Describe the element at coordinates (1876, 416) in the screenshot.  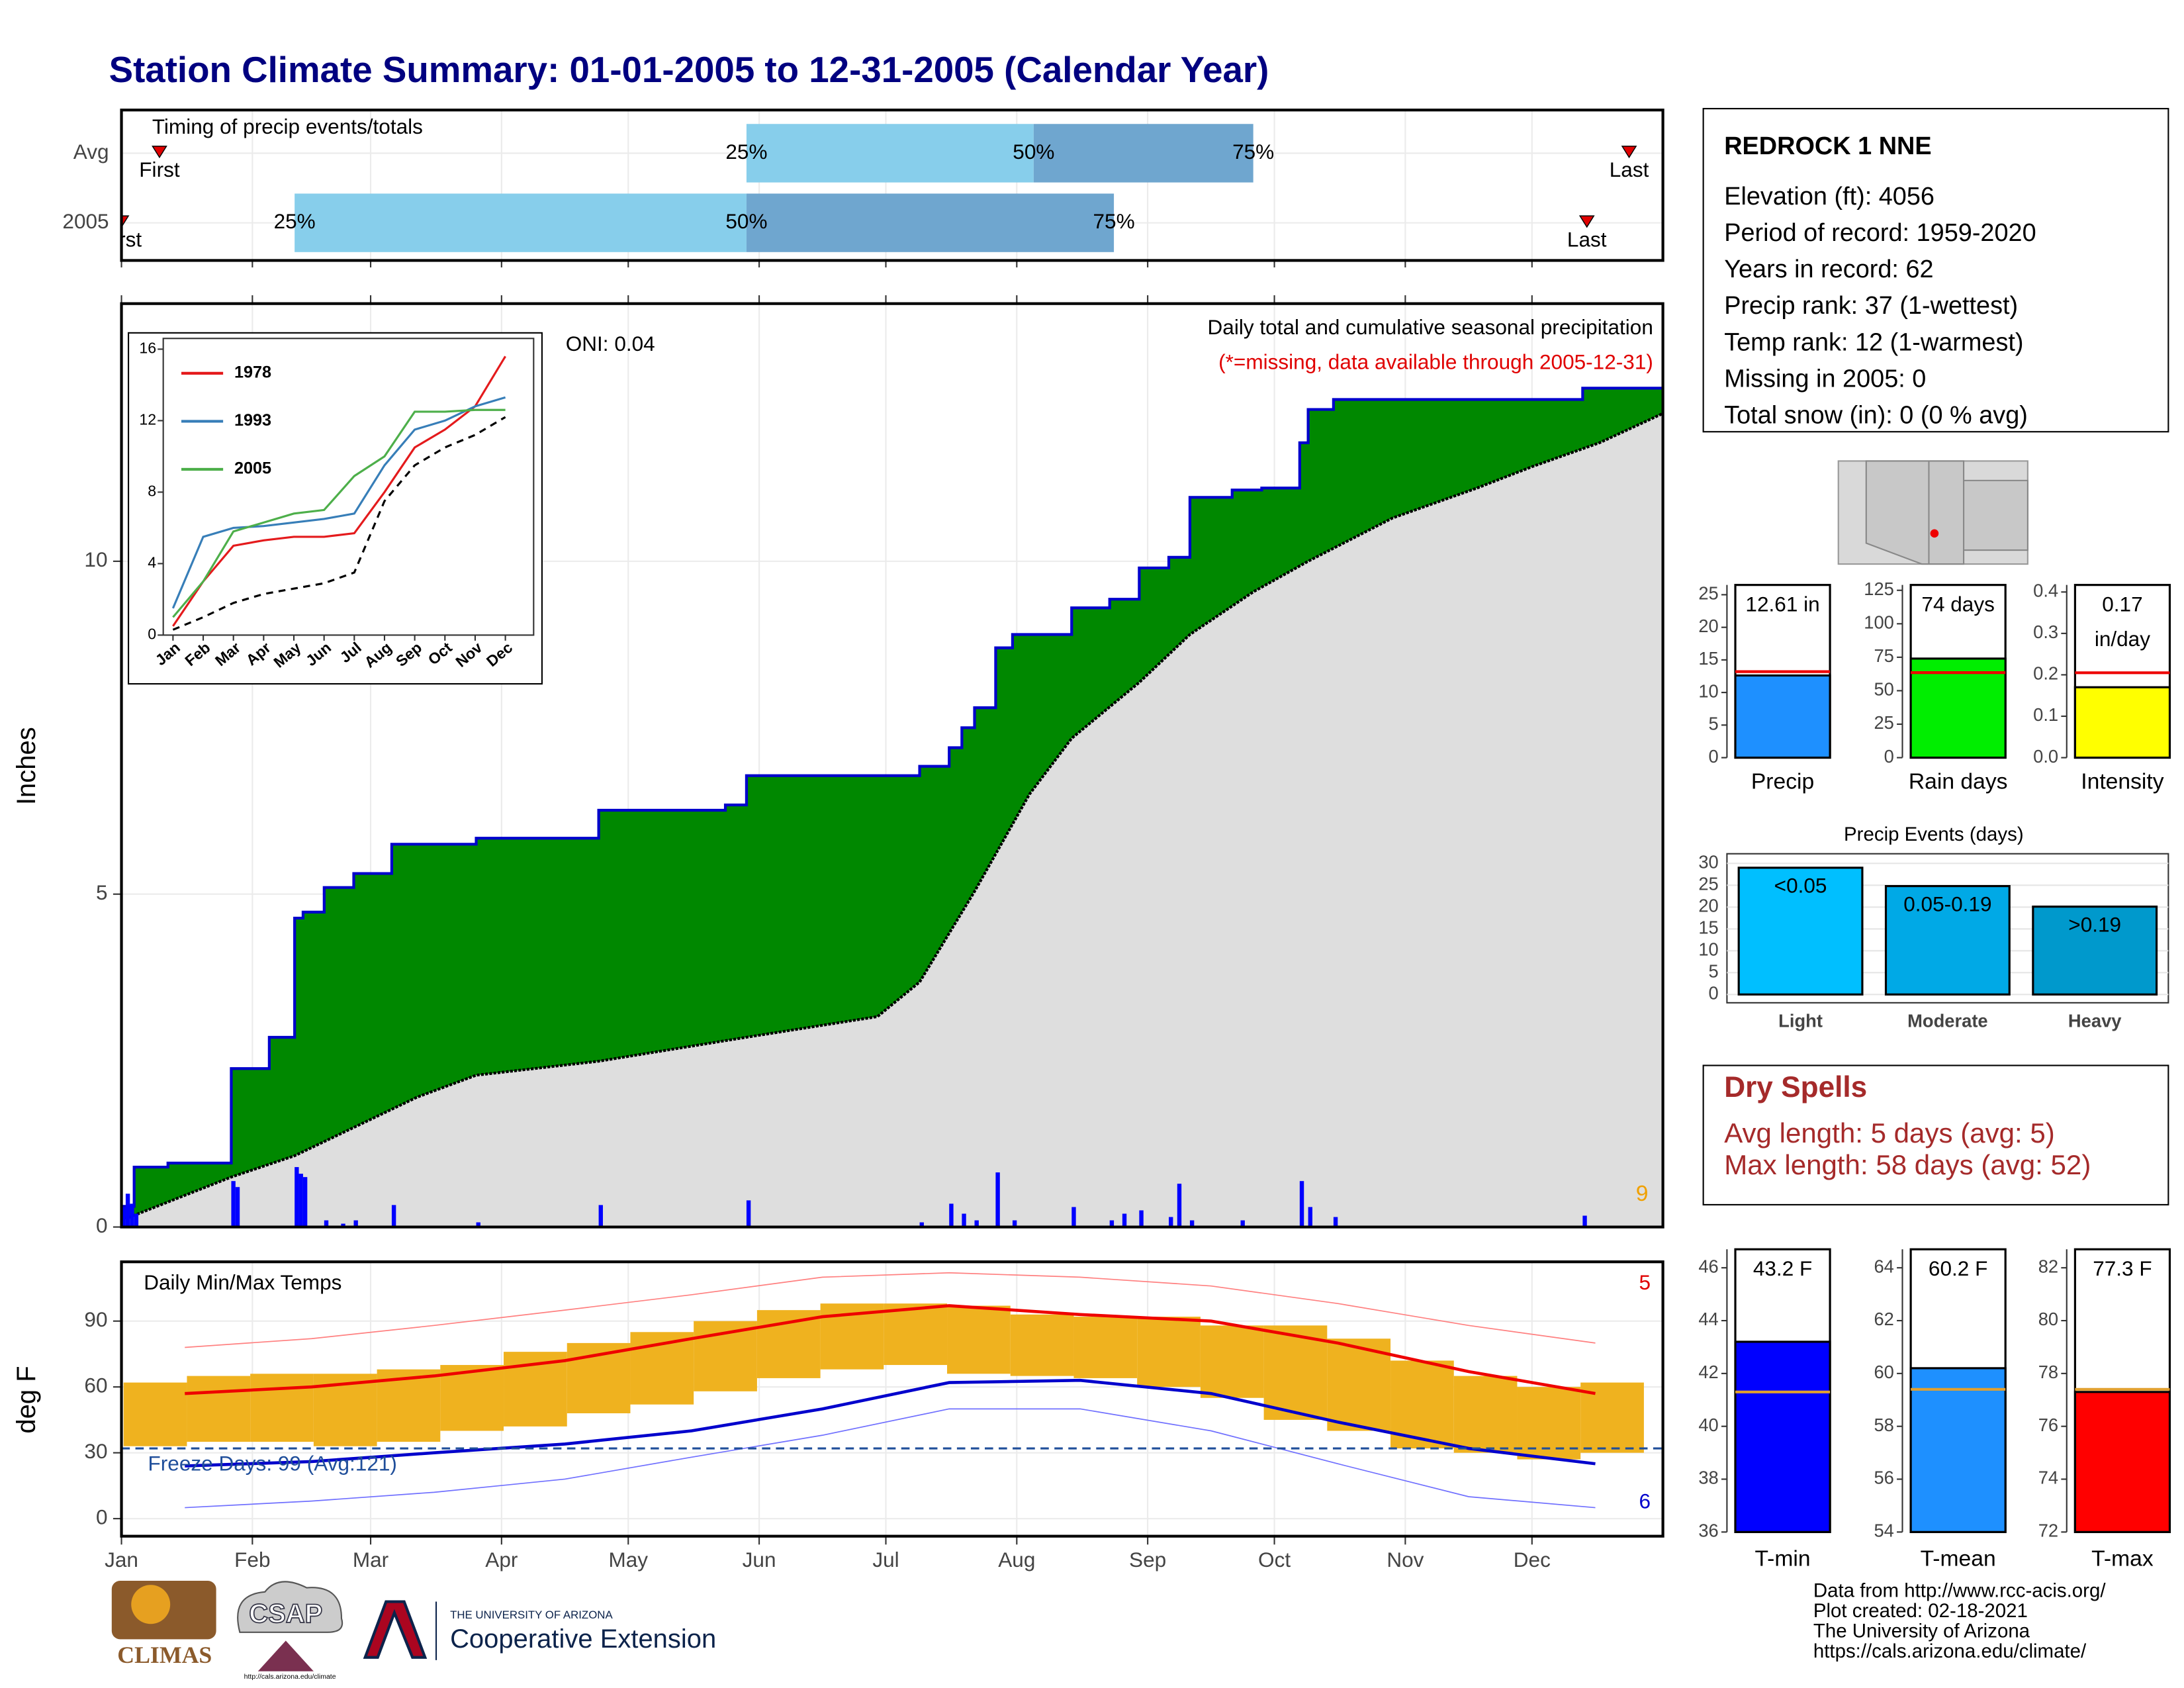
I see `station-line: Total snow (in): 0 (0 % avg)` at that location.